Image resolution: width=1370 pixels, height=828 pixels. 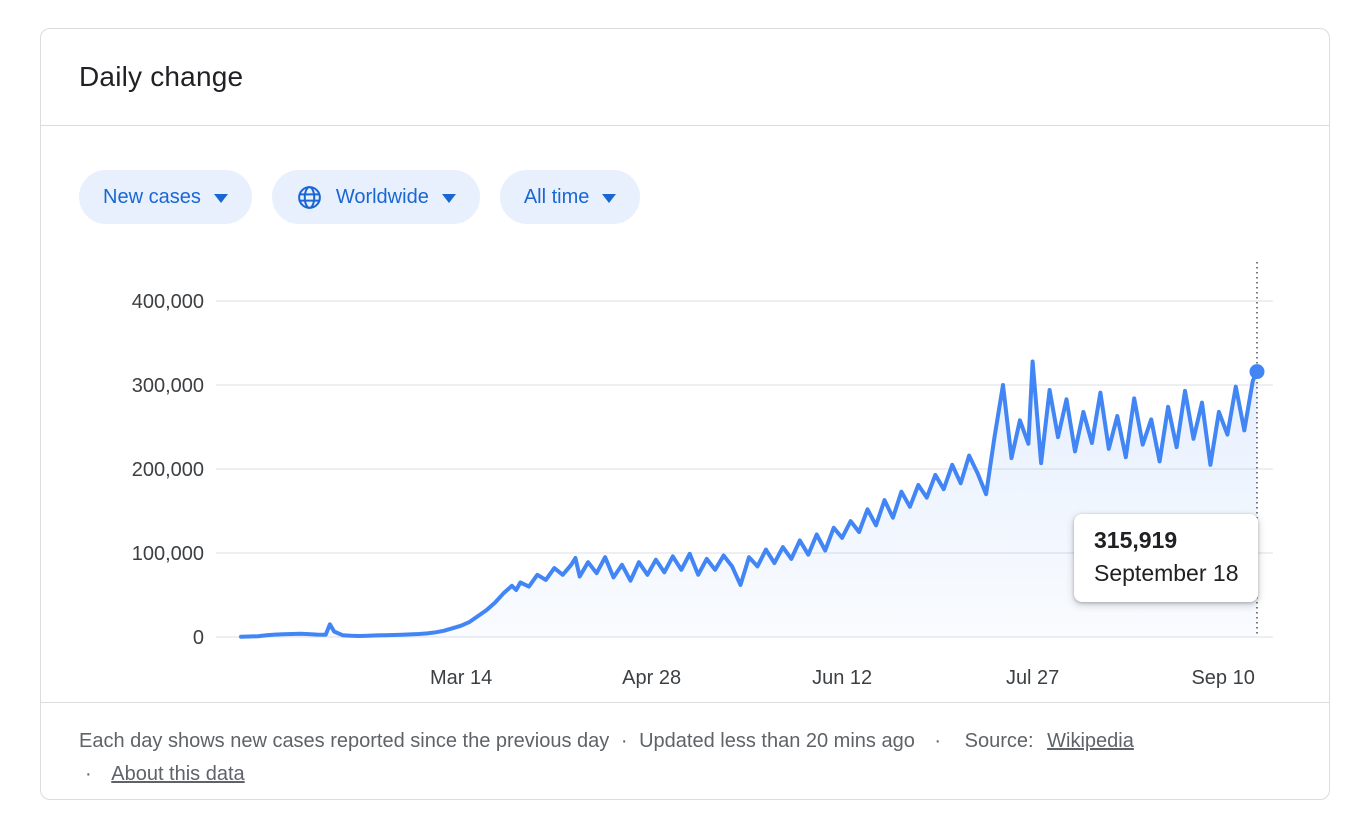 I want to click on footer-source-label: Source:, so click(x=999, y=741).